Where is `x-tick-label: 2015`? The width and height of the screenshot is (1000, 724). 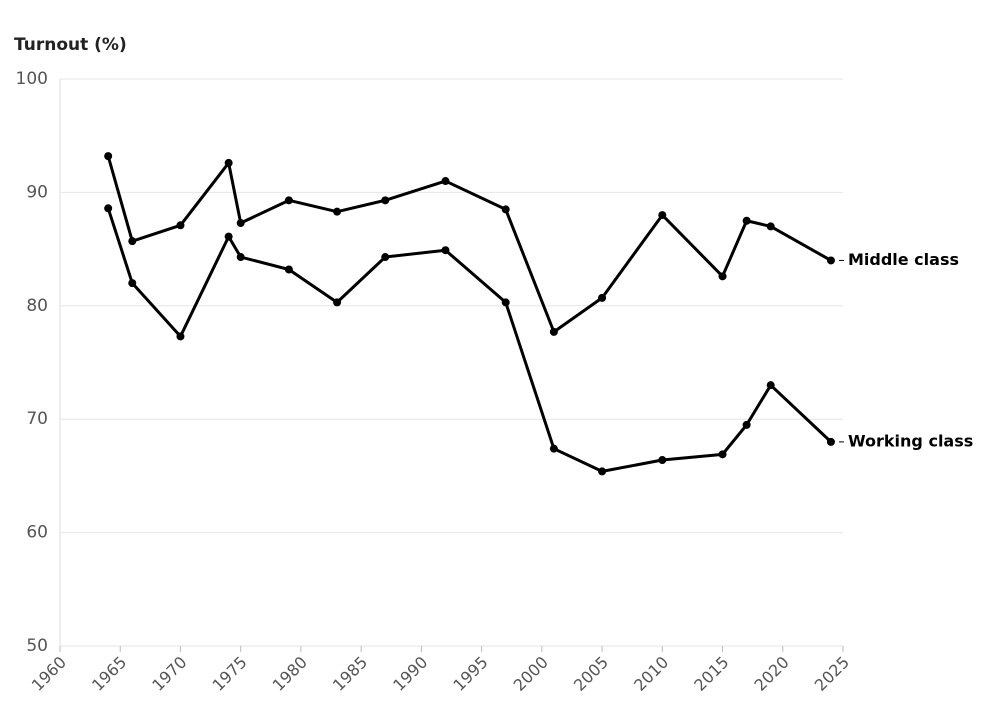 x-tick-label: 2015 is located at coordinates (711, 674).